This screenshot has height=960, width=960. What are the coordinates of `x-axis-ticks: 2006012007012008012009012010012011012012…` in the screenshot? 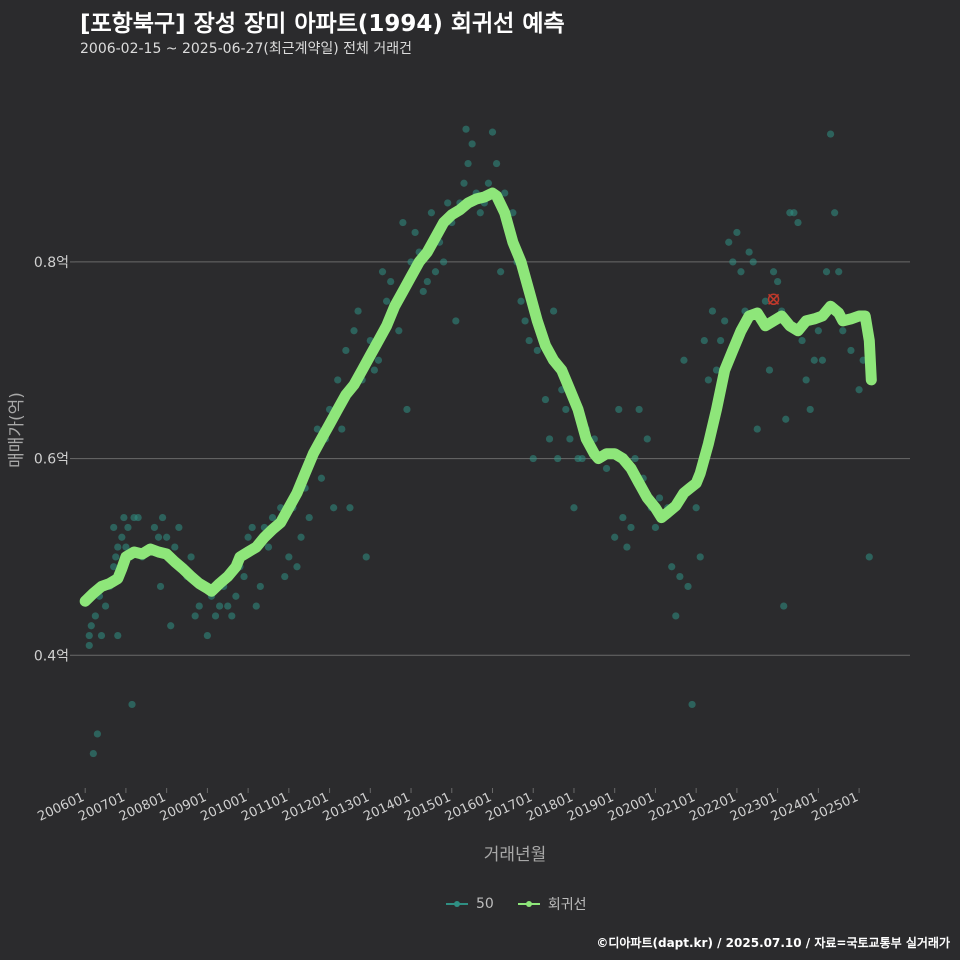 It's located at (448, 806).